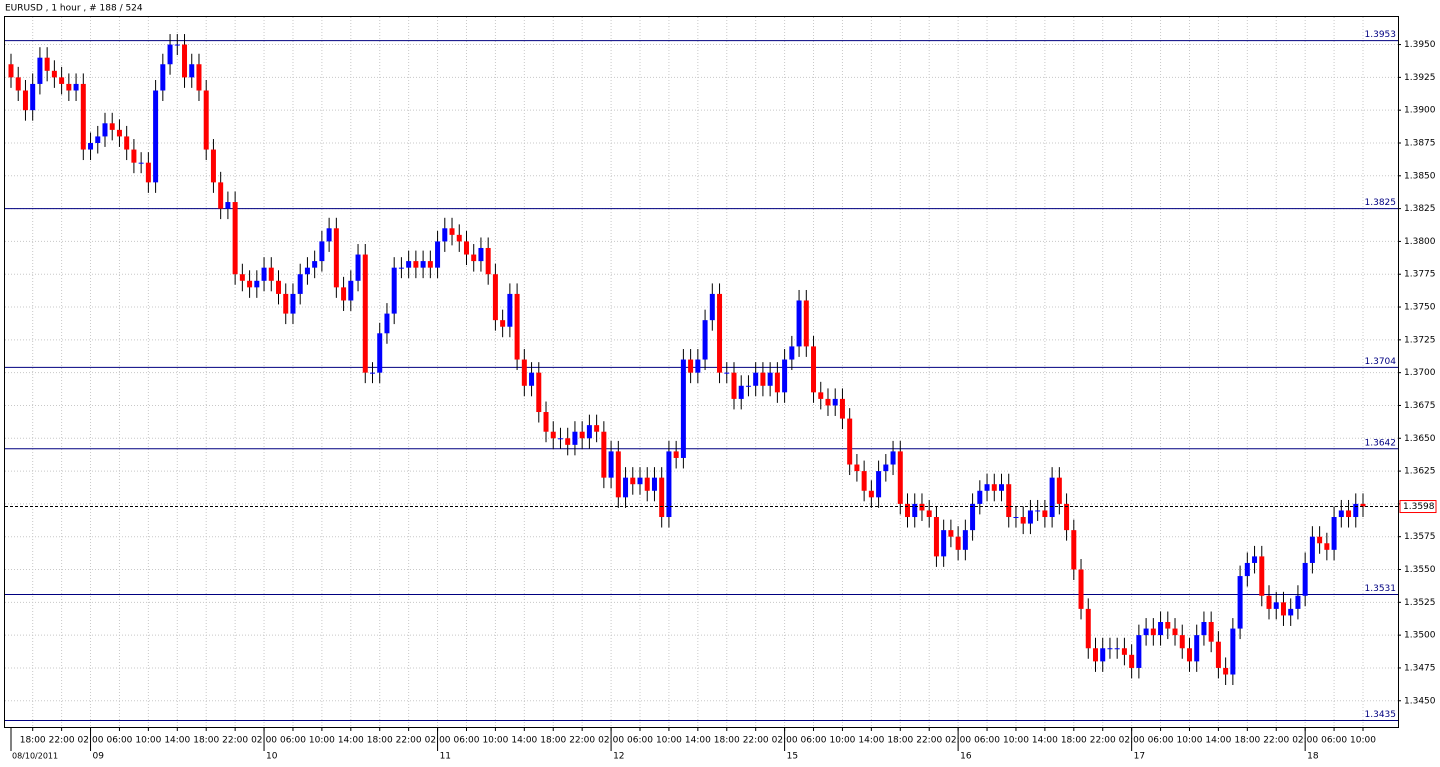 The image size is (1440, 767). Describe the element at coordinates (35, 756) in the screenshot. I see `date-label: 08/10/2011` at that location.